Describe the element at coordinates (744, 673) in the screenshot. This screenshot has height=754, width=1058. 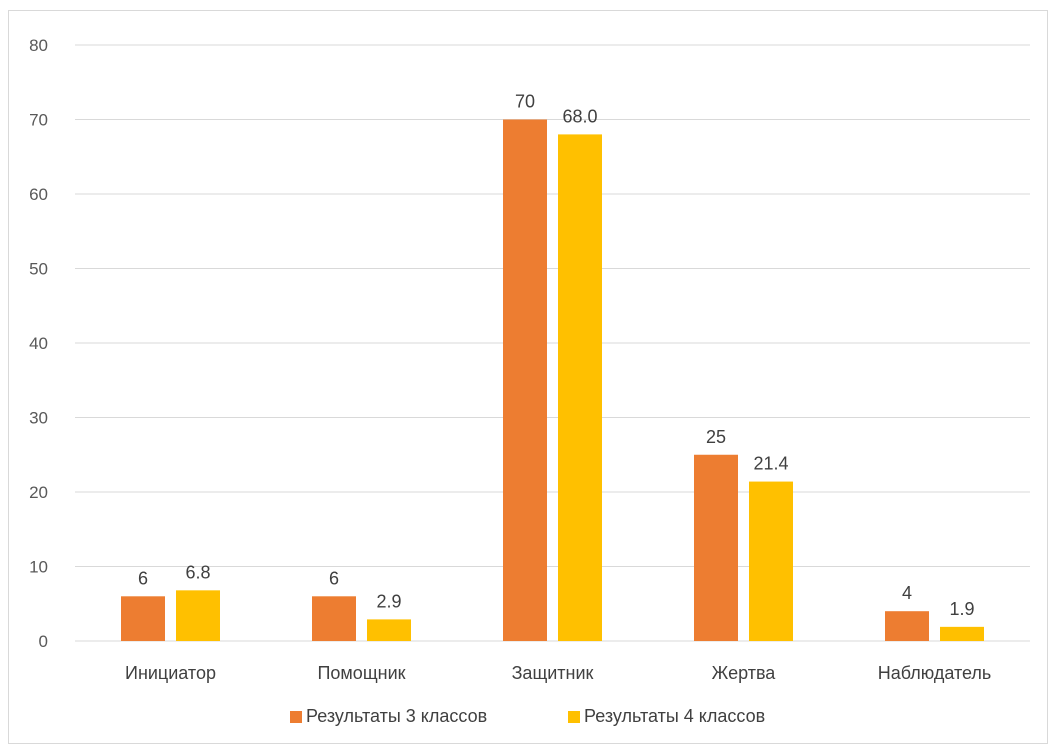
I see `x-category-label: Жертва` at that location.